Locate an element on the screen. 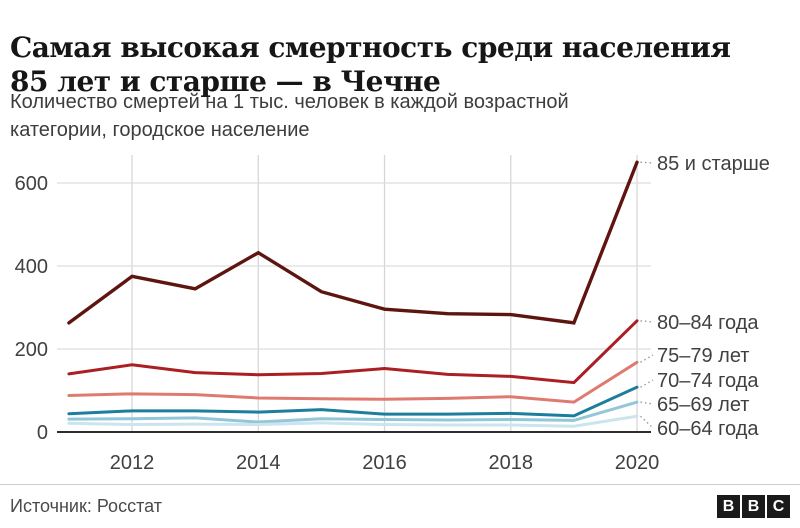 This screenshot has width=800, height=528. bbc-logo-letter-2: B is located at coordinates (753, 506).